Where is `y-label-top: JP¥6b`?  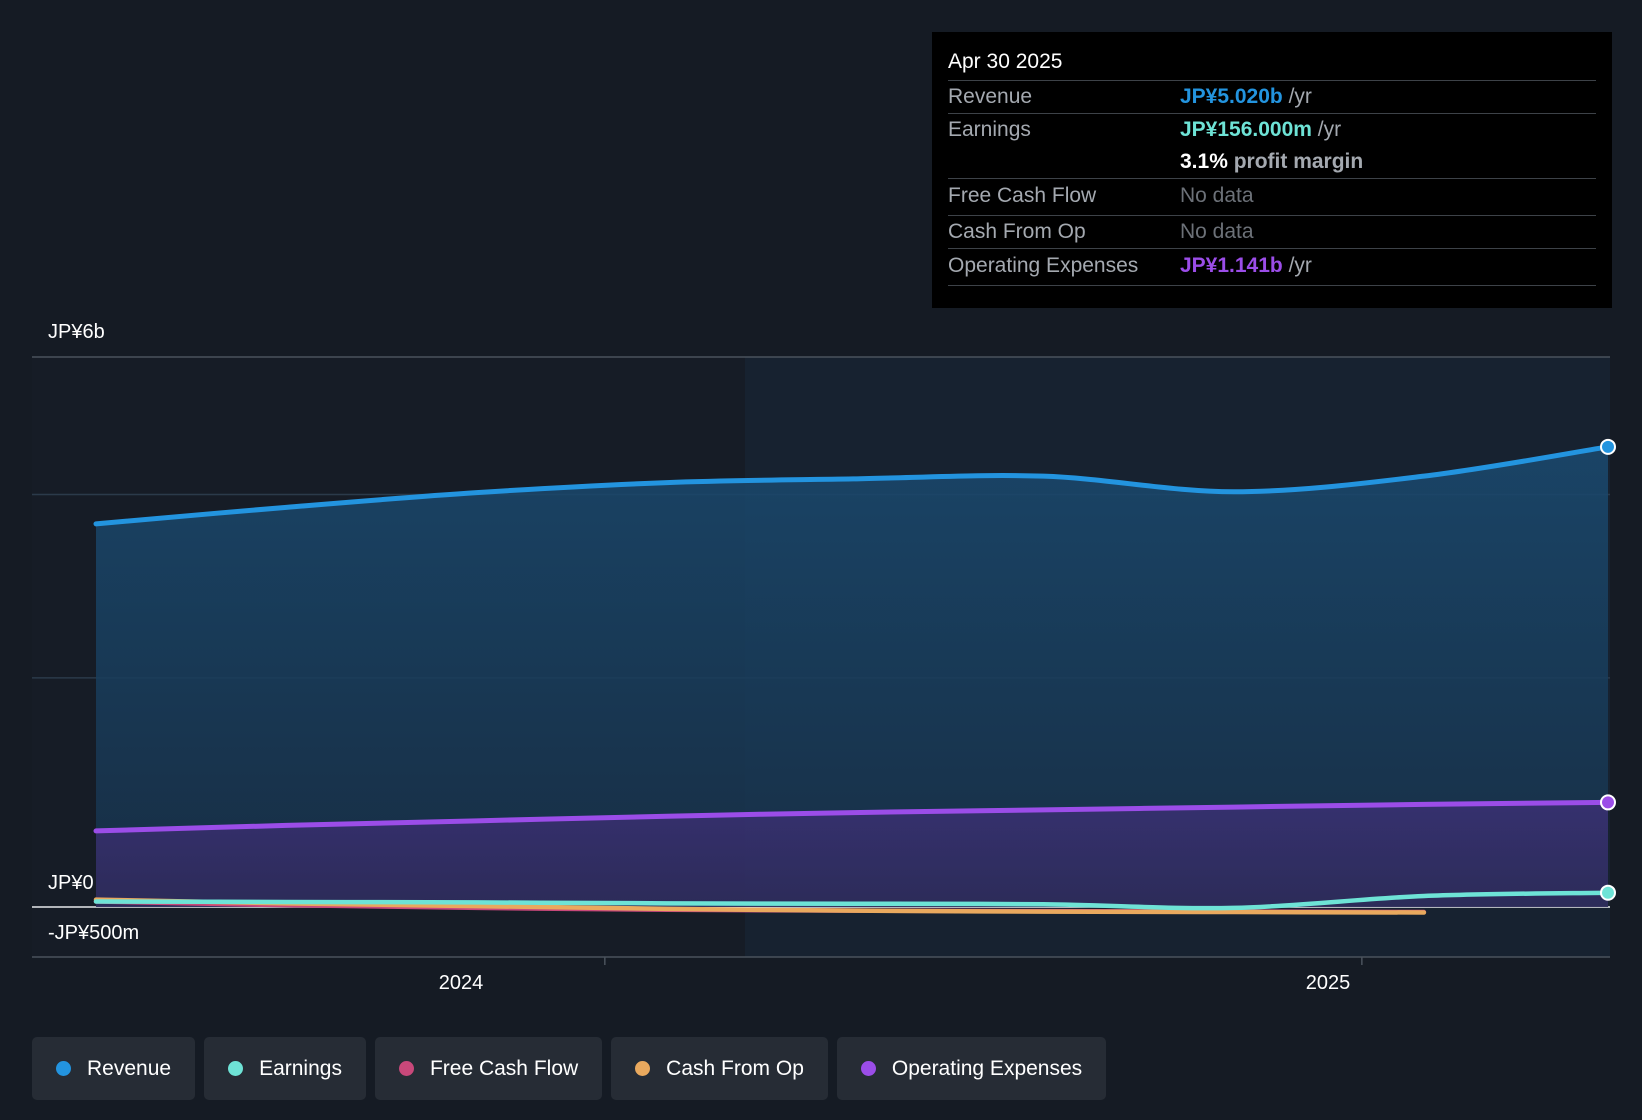
y-label-top: JP¥6b is located at coordinates (76, 332).